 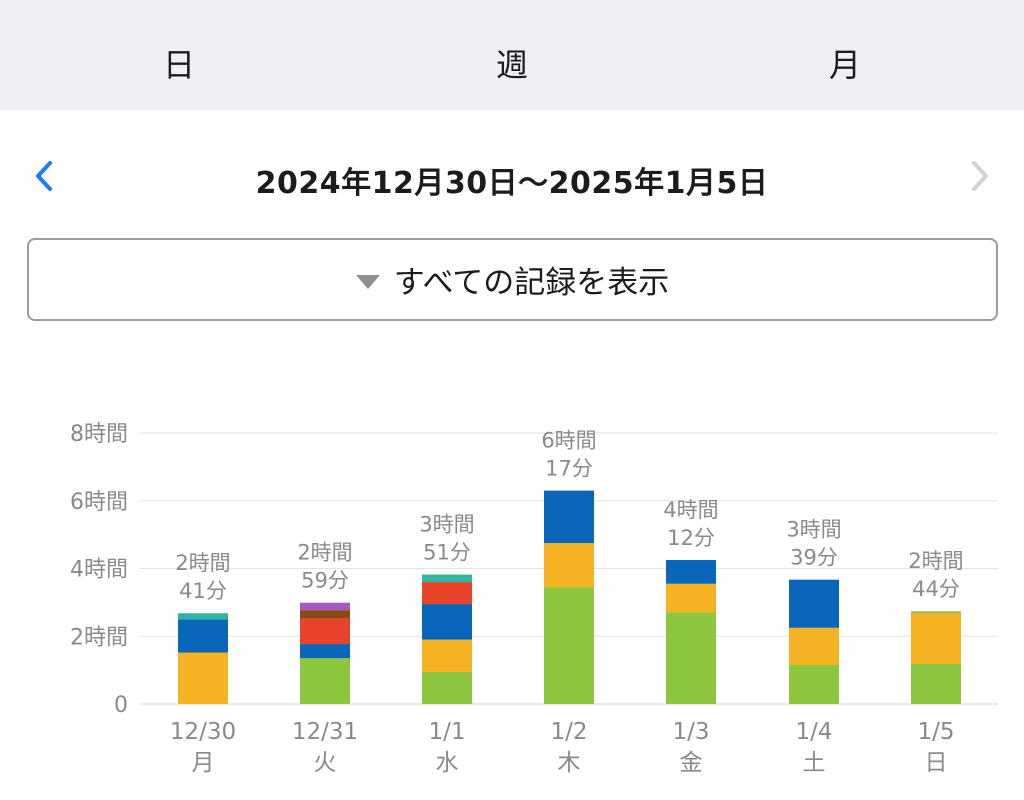 I want to click on tab-month: 月, so click(x=844, y=65).